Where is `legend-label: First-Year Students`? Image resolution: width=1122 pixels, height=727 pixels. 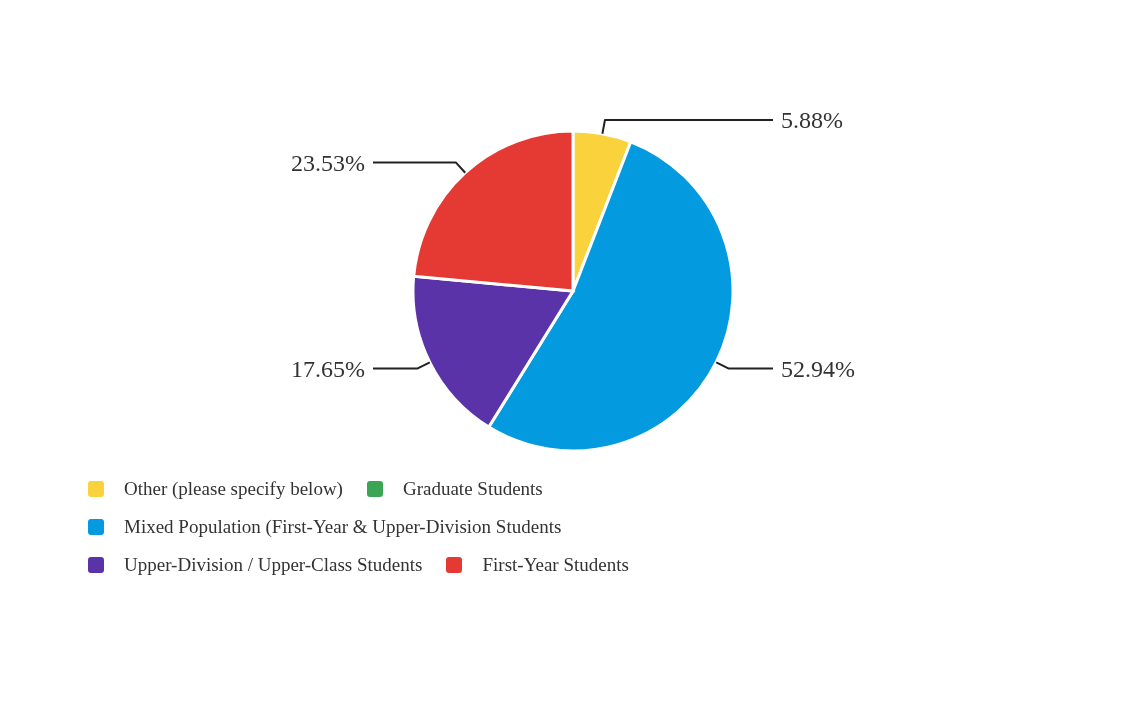 legend-label: First-Year Students is located at coordinates (555, 565).